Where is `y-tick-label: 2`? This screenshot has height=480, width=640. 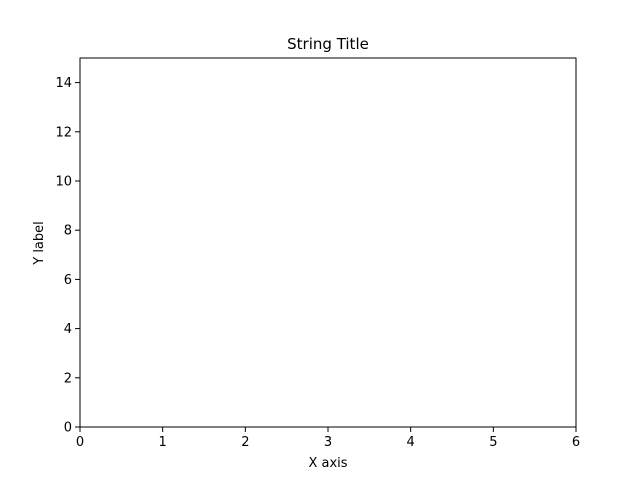
y-tick-label: 2 is located at coordinates (68, 378).